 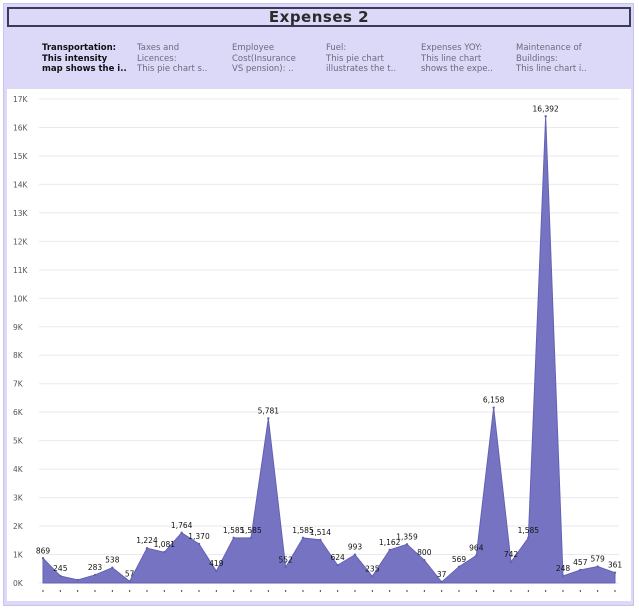 I want to click on data-label: 16,392, so click(x=546, y=108).